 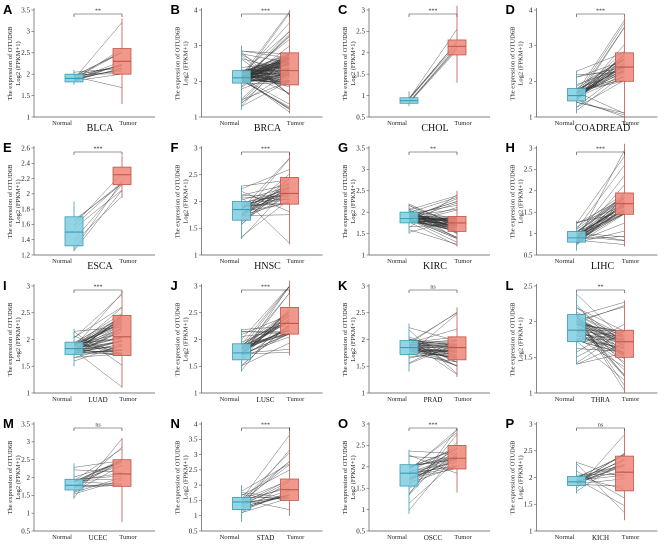 What do you see at coordinates (100, 266) in the screenshot?
I see `cancer-type-label: ESCA` at bounding box center [100, 266].